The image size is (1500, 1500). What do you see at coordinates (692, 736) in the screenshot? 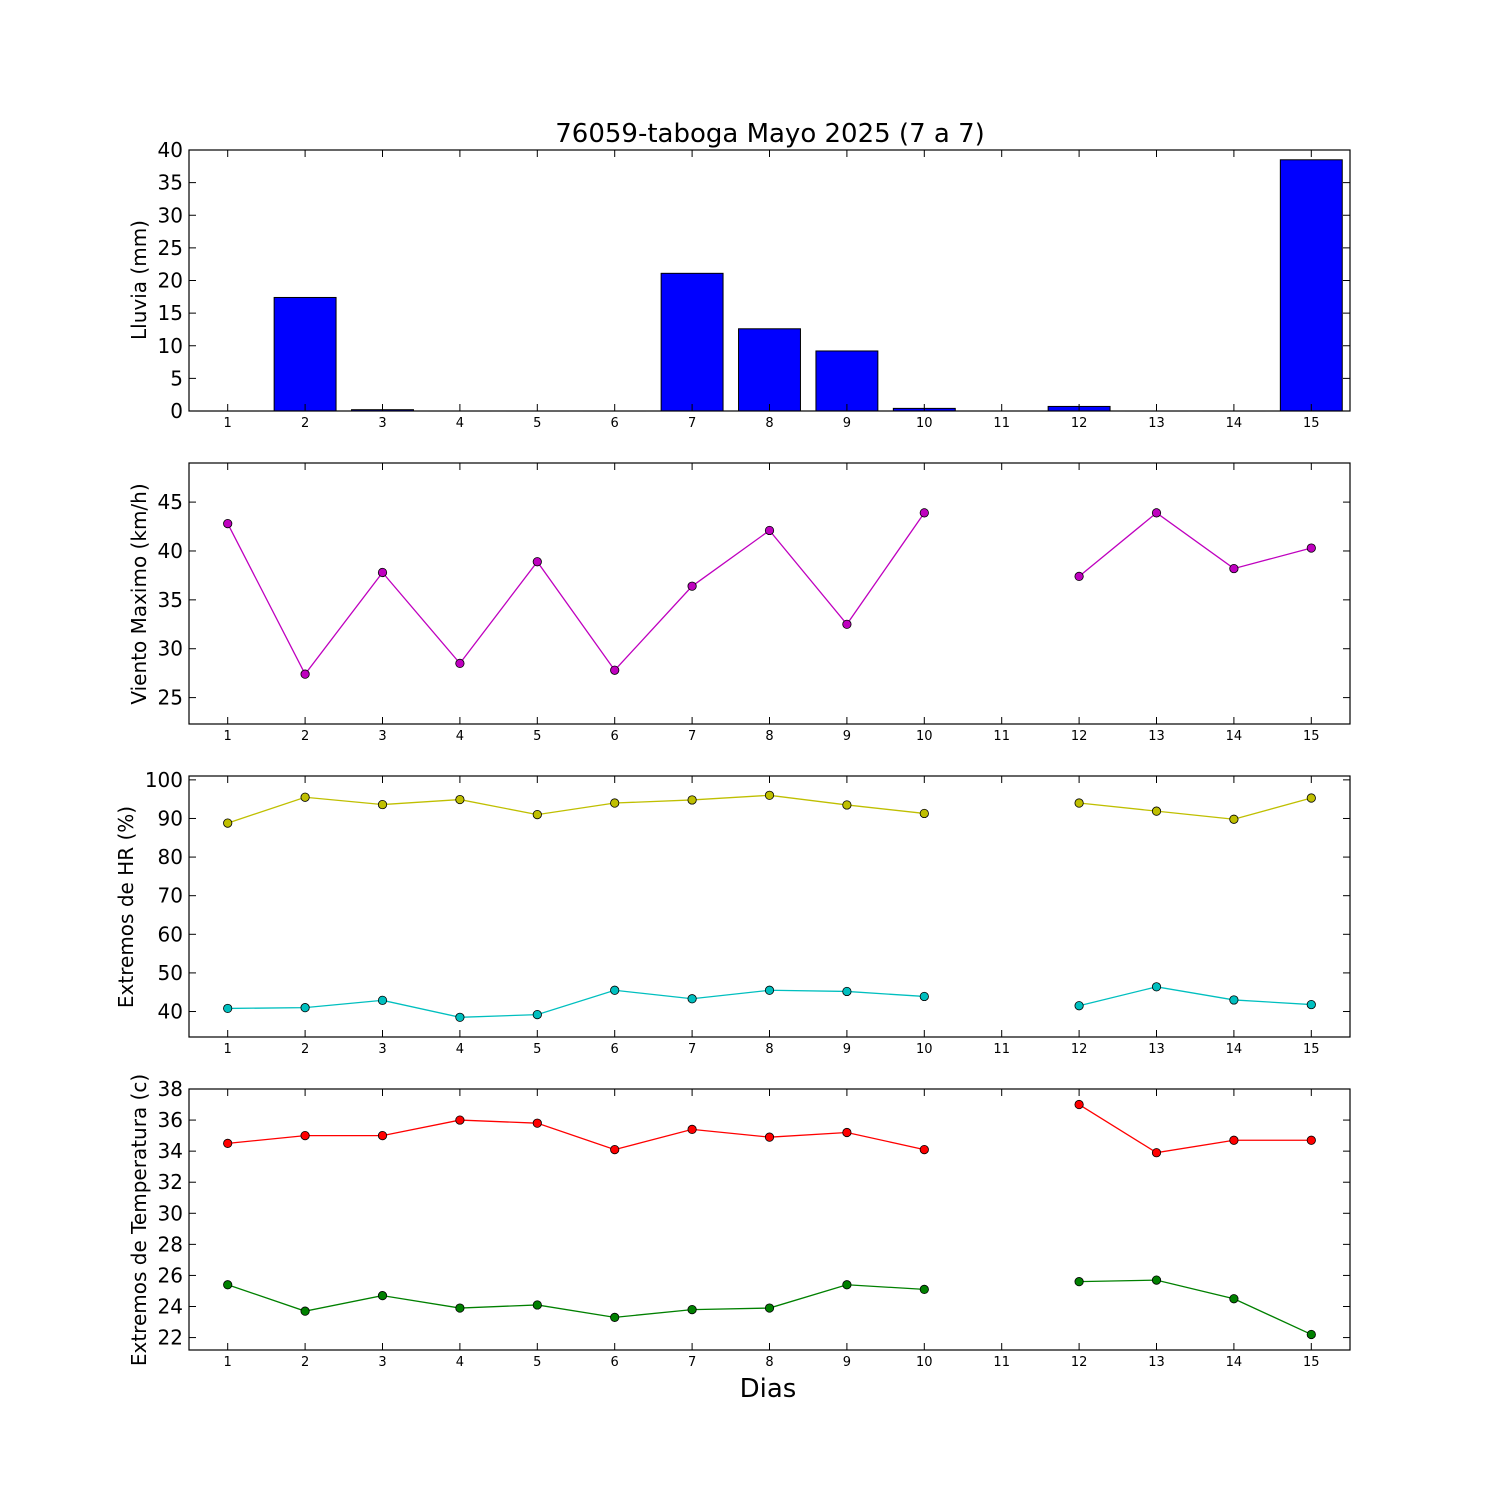
I see `xtick-label-viento-7: 7` at bounding box center [692, 736].